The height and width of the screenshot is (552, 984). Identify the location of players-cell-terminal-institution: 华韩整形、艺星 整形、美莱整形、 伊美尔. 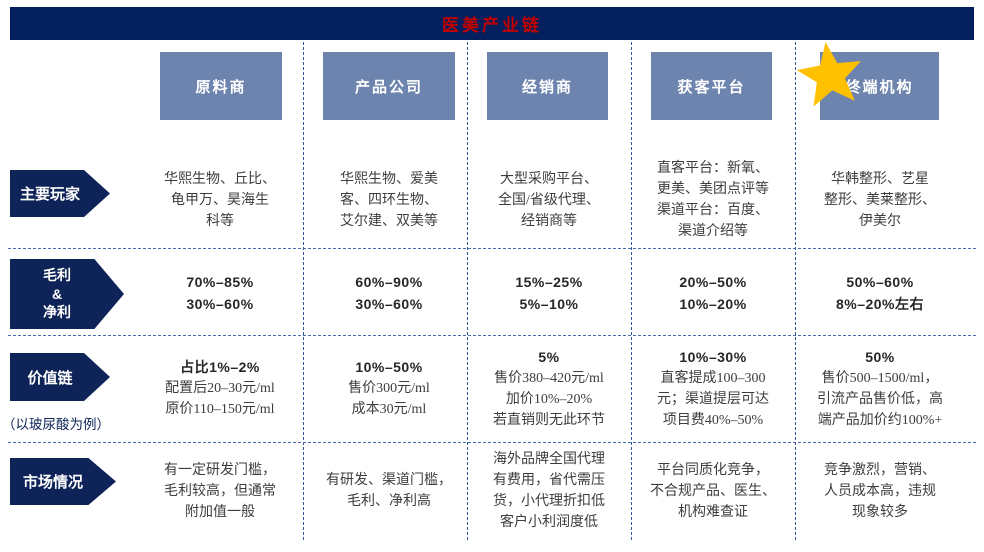
(880, 200).